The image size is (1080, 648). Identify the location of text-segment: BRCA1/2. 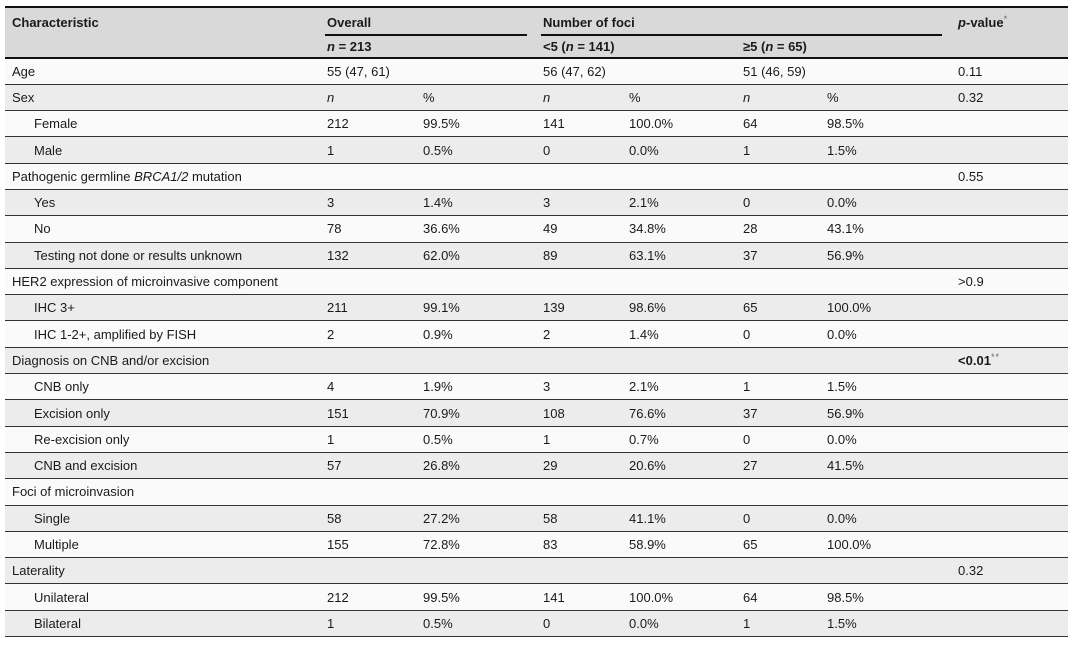
(161, 176).